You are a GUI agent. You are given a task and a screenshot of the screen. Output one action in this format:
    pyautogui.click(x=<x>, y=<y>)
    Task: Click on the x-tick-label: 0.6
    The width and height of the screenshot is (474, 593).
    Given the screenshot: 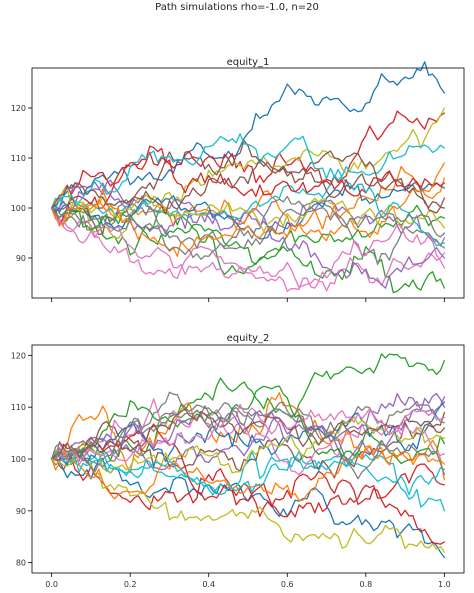 What is the action you would take?
    pyautogui.click(x=287, y=584)
    